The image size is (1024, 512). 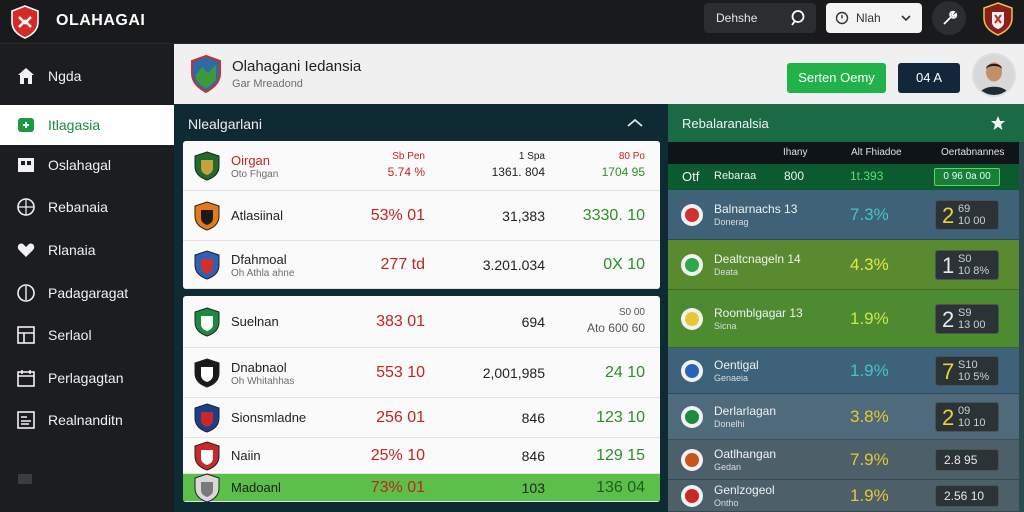 What do you see at coordinates (518, 172) in the screenshot?
I see `volume-value: 1361. 804` at bounding box center [518, 172].